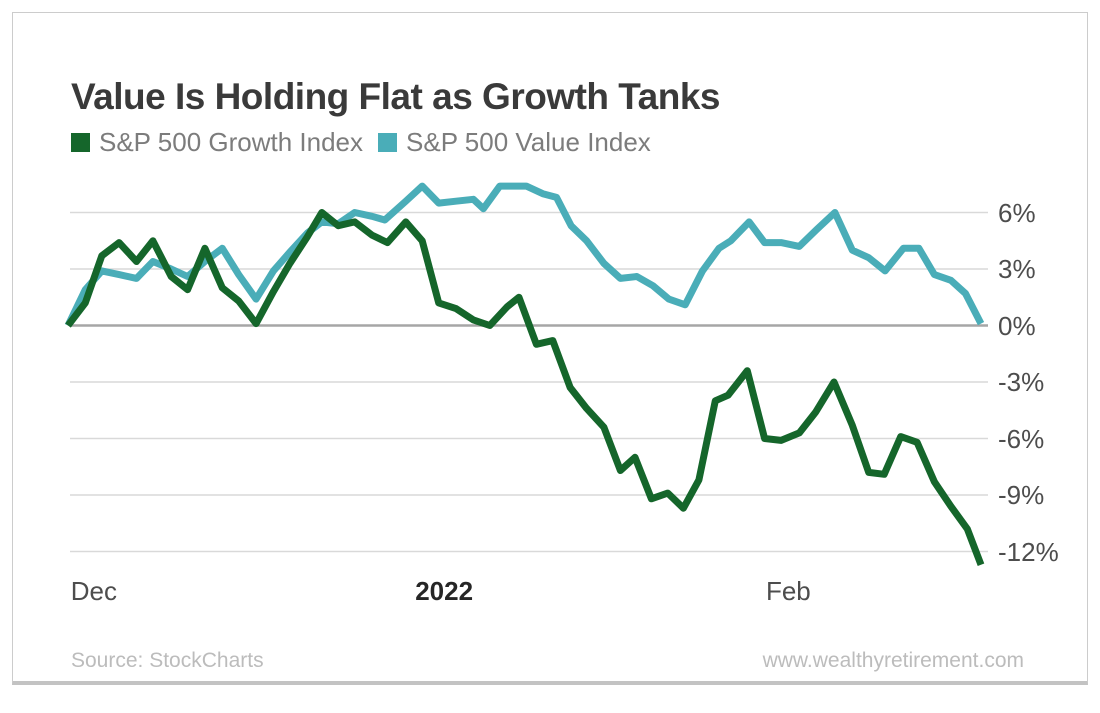 This screenshot has height=713, width=1100. What do you see at coordinates (167, 660) in the screenshot?
I see `source-credit: Source: StockCharts` at bounding box center [167, 660].